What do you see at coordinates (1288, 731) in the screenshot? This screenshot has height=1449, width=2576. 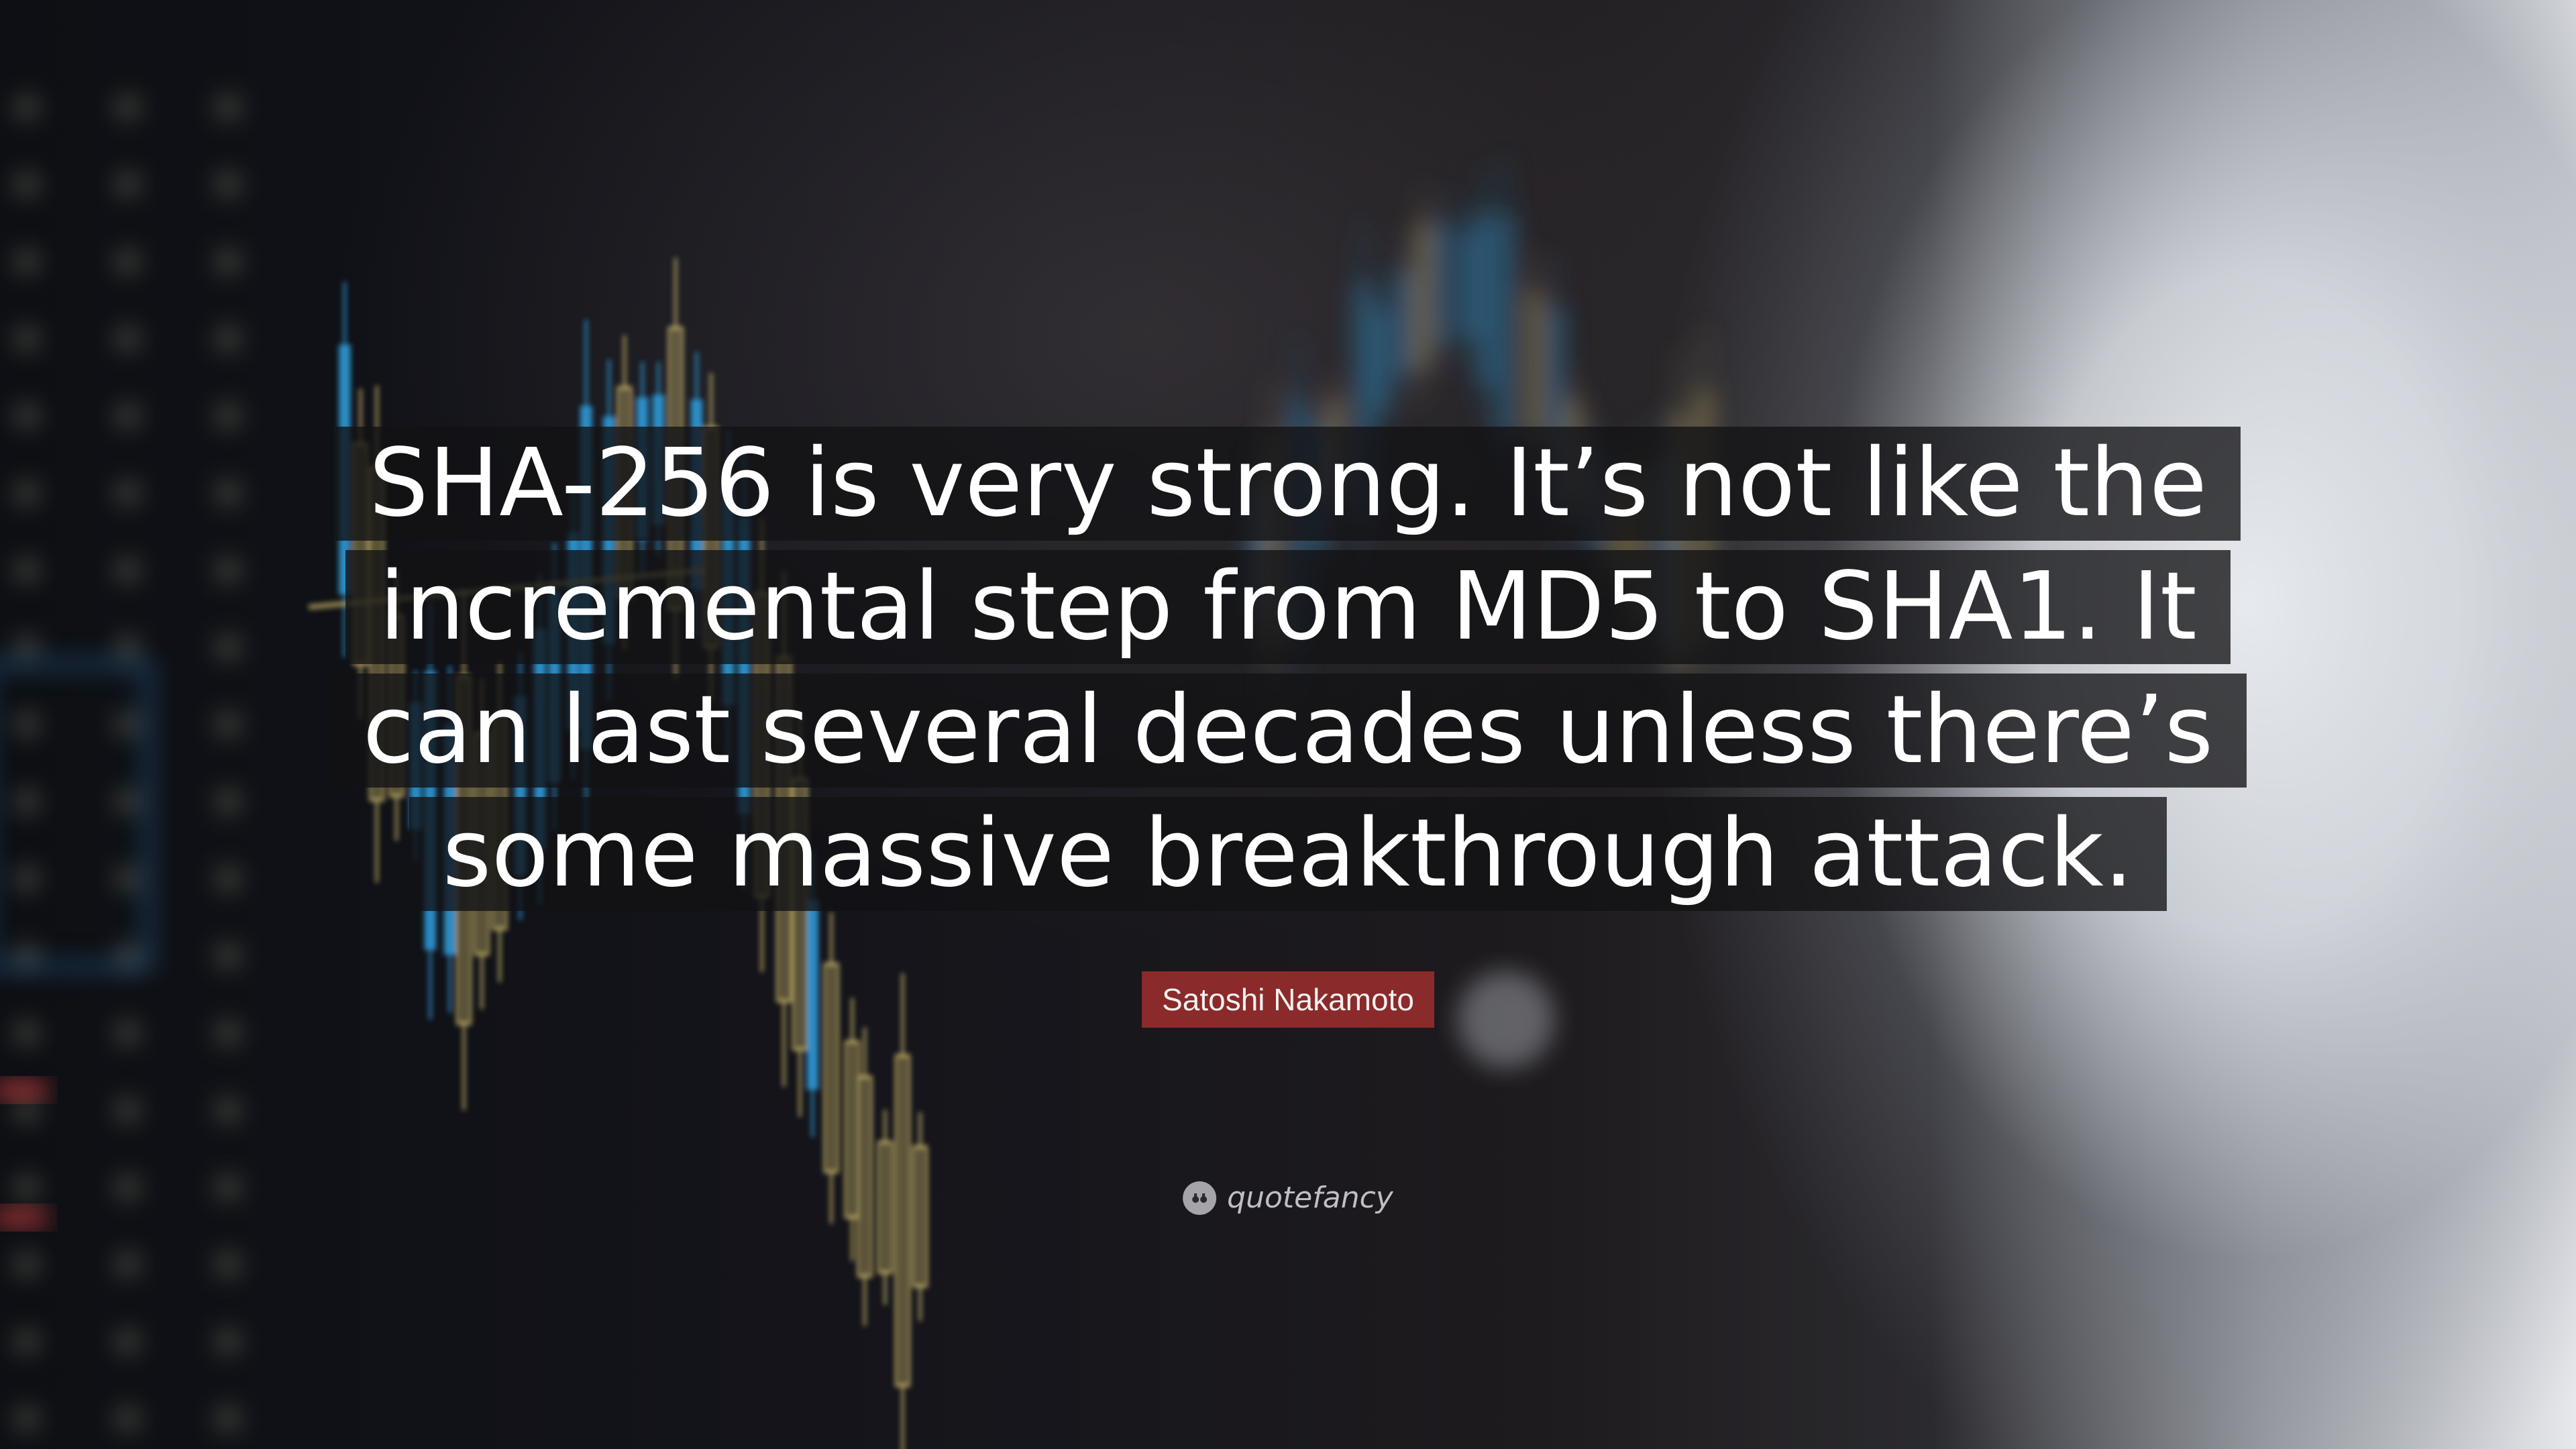 I see `quote-line: can last several decades unless there’s` at bounding box center [1288, 731].